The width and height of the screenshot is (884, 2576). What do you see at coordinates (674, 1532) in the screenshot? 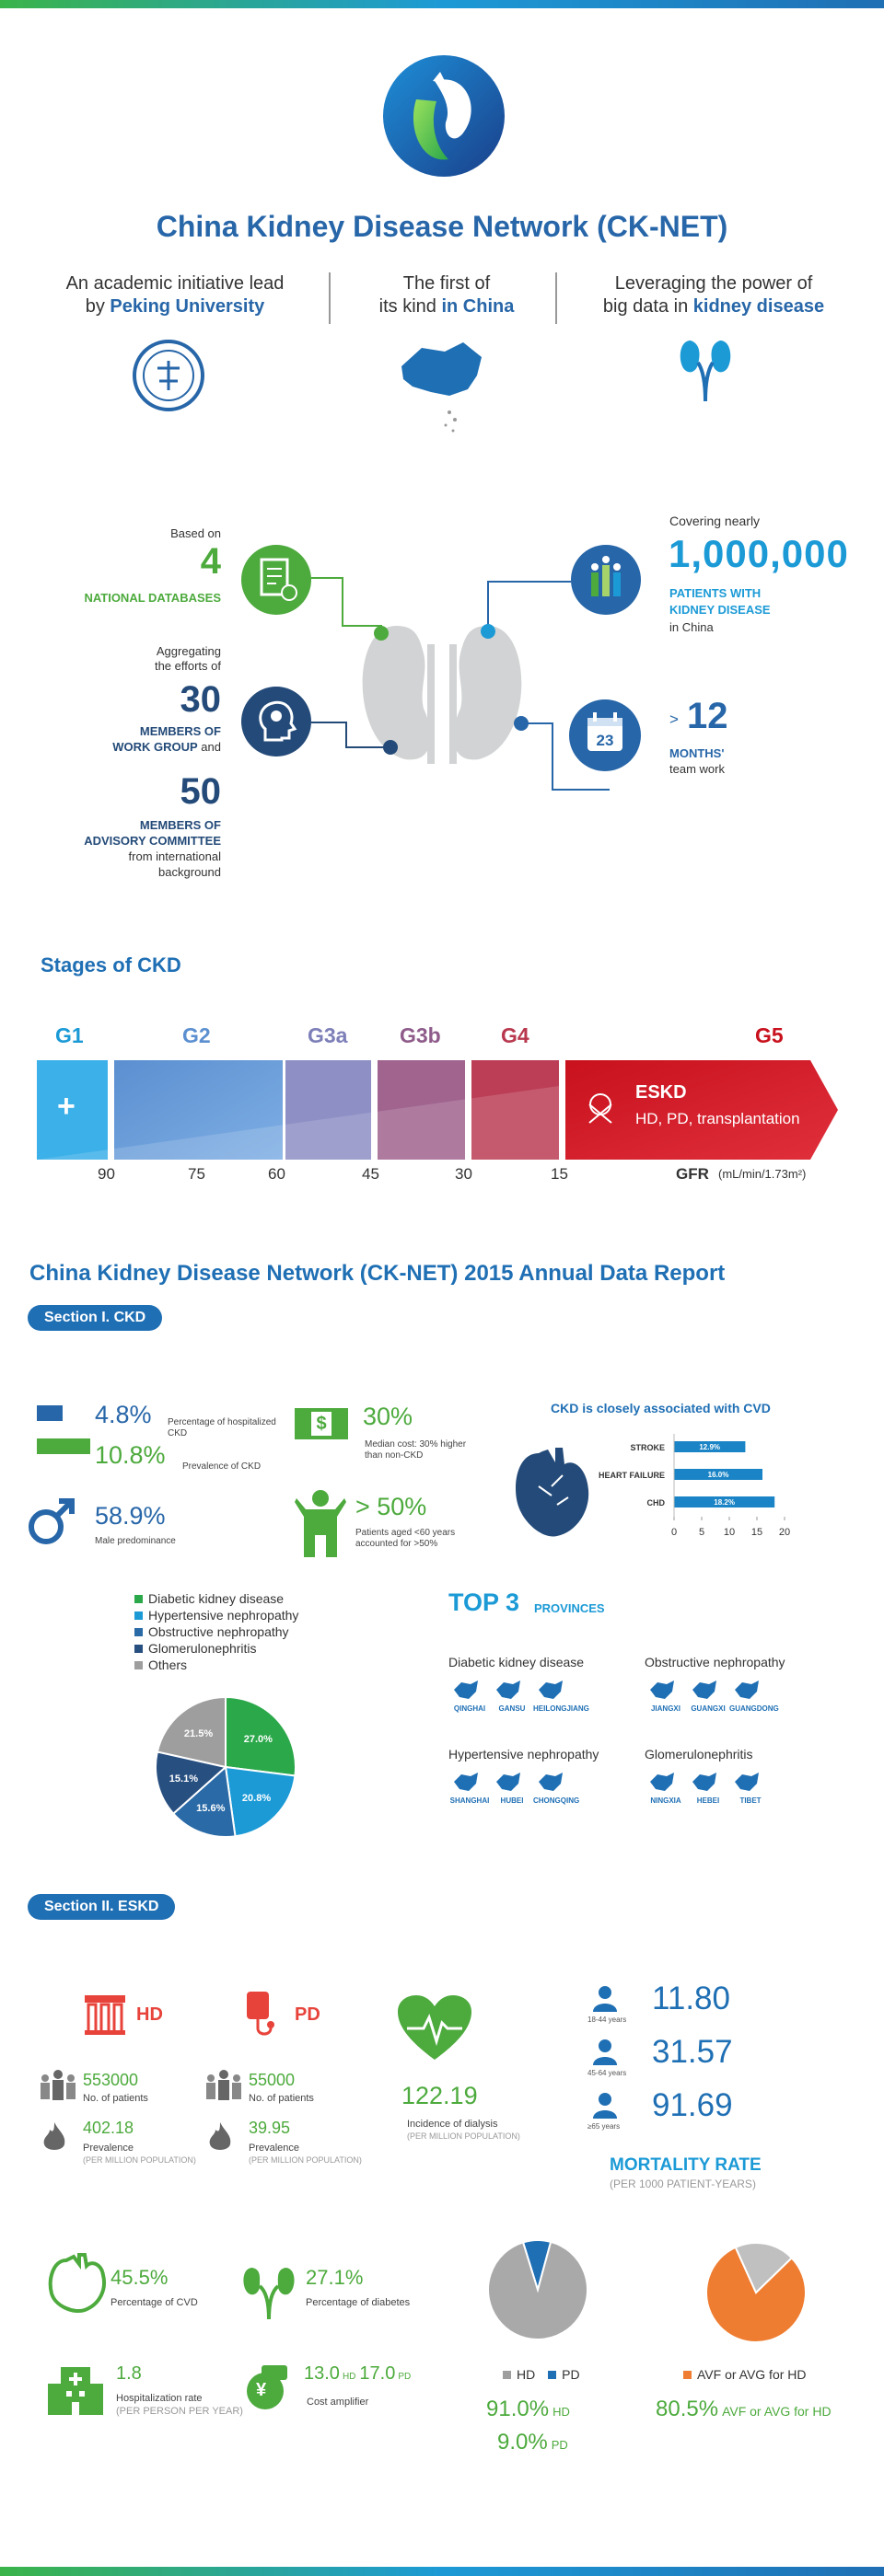
I see `cvd-axis-tick: 0` at bounding box center [674, 1532].